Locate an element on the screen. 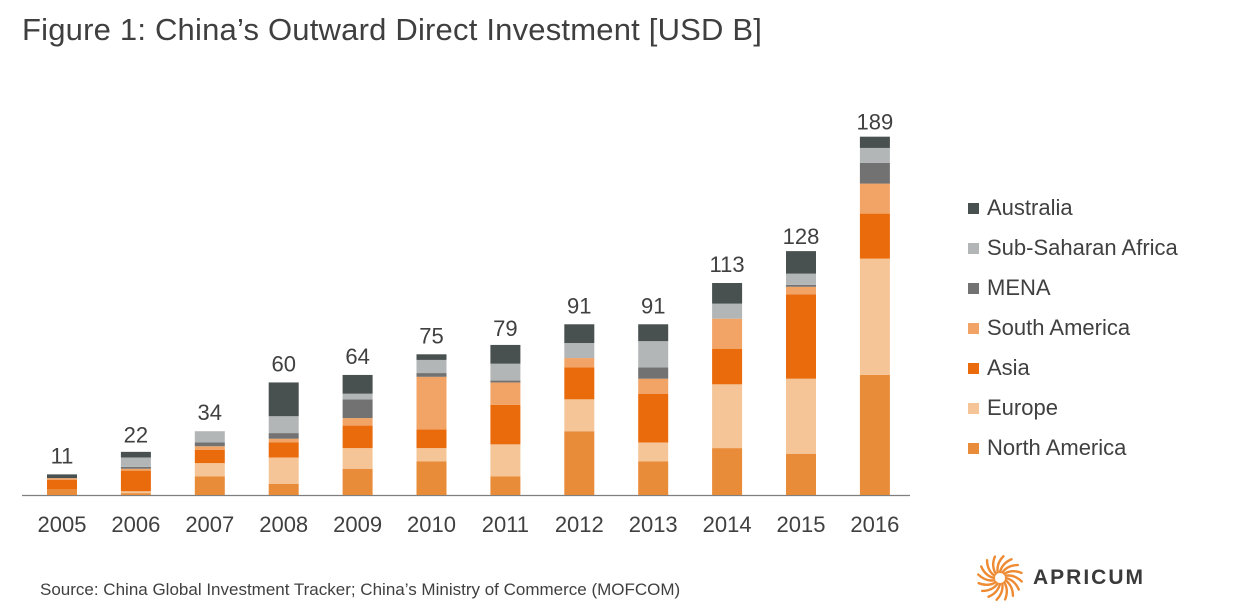 Image resolution: width=1236 pixels, height=614 pixels. x-tick-label-2016: 2016 is located at coordinates (874, 524).